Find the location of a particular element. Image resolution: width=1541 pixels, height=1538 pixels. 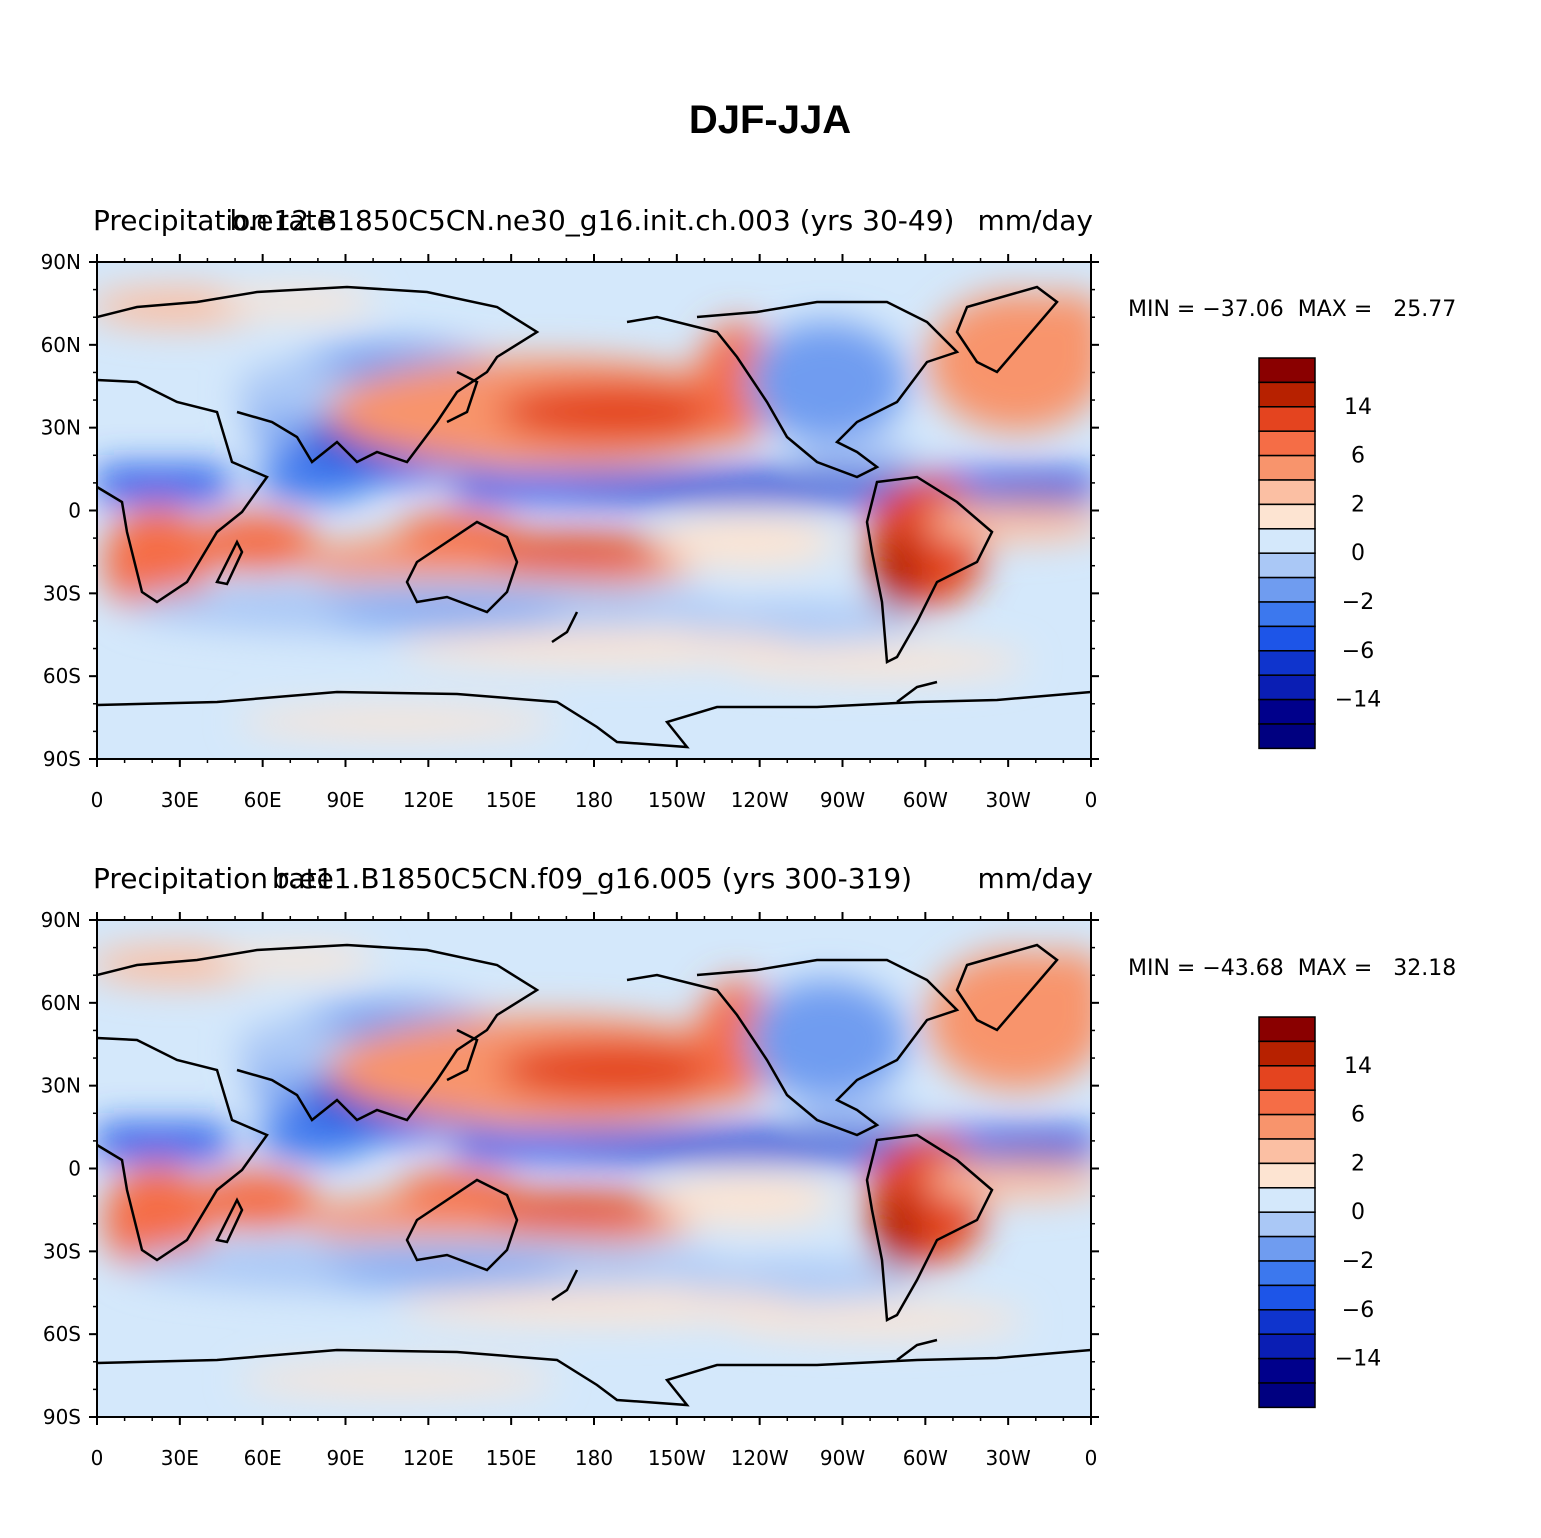

panel-1-colorbar: 14 6 2 0 −2 −6 −14 is located at coordinates (1319, 553).